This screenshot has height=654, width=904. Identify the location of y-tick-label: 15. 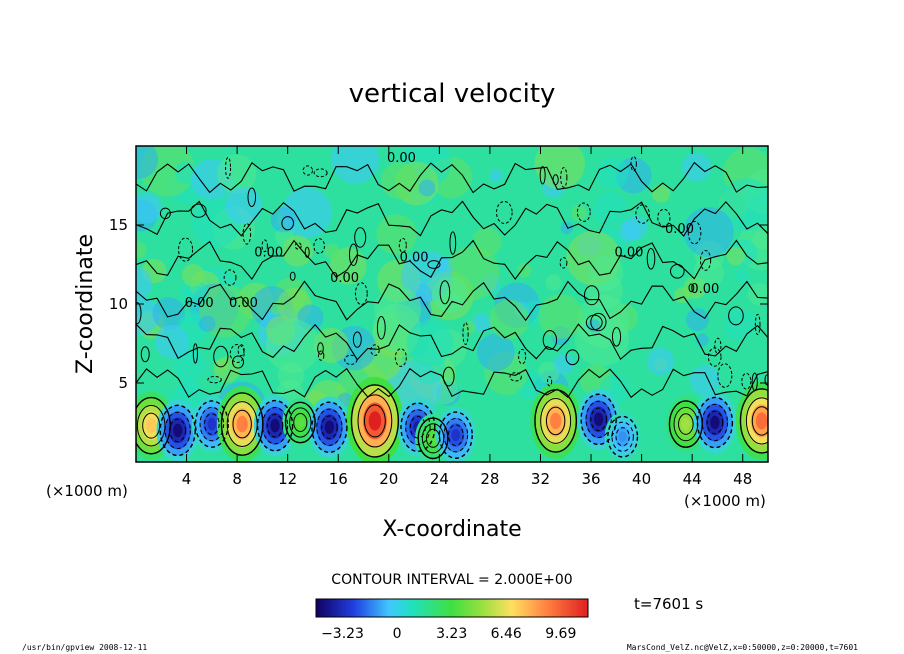
(118, 225).